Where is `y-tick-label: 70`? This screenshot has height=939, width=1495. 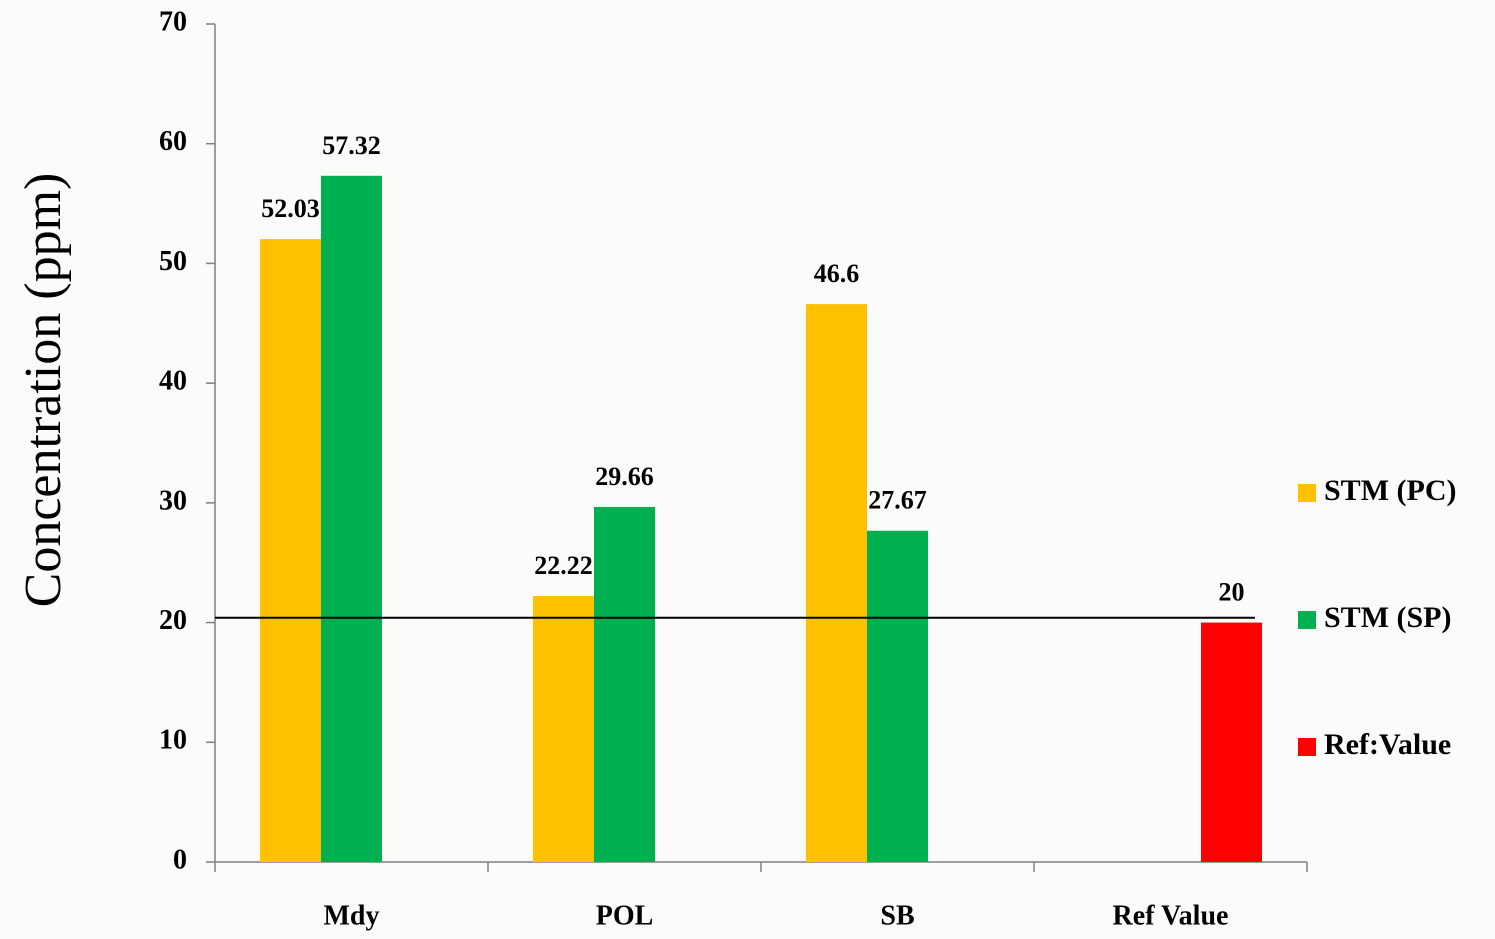 y-tick-label: 70 is located at coordinates (173, 21).